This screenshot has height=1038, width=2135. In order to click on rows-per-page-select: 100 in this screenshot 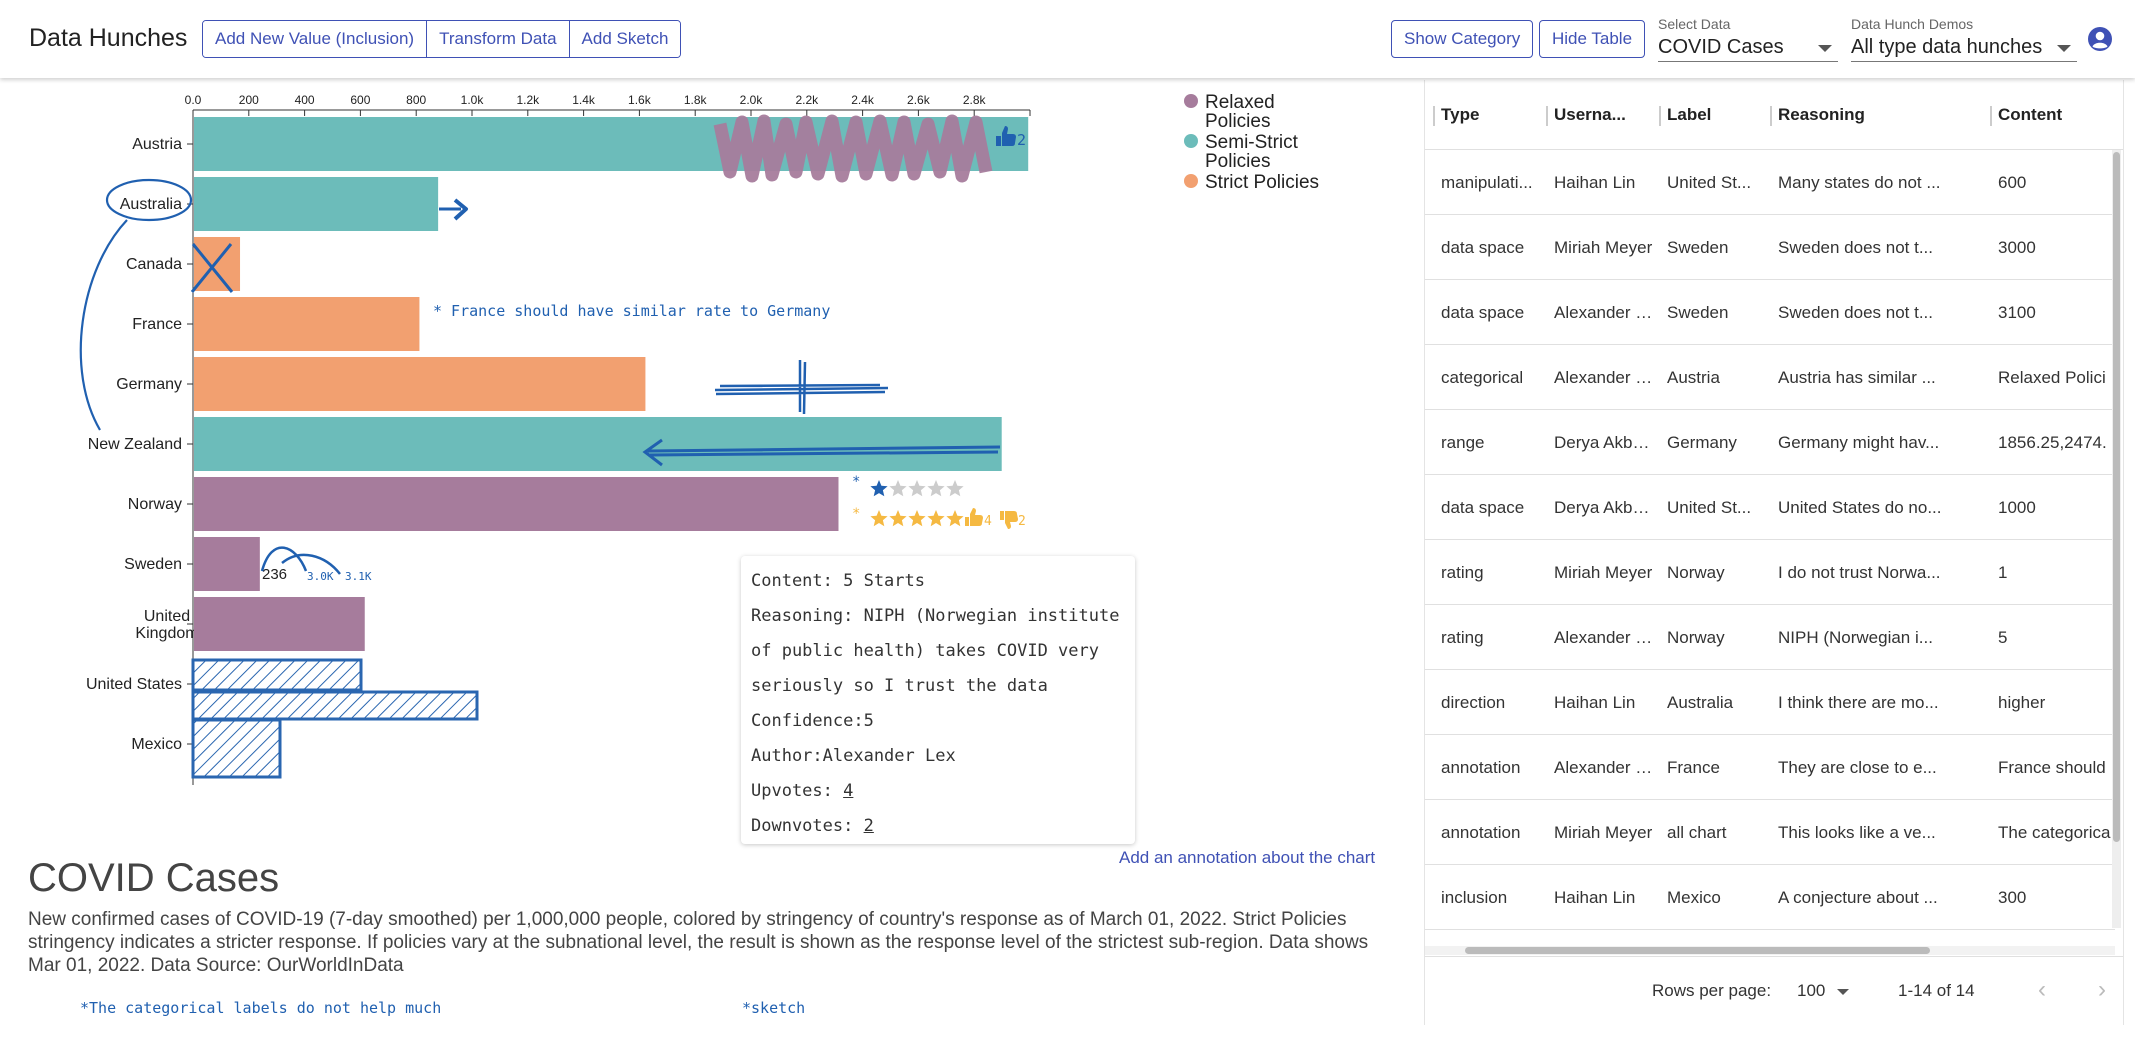, I will do `click(1811, 990)`.